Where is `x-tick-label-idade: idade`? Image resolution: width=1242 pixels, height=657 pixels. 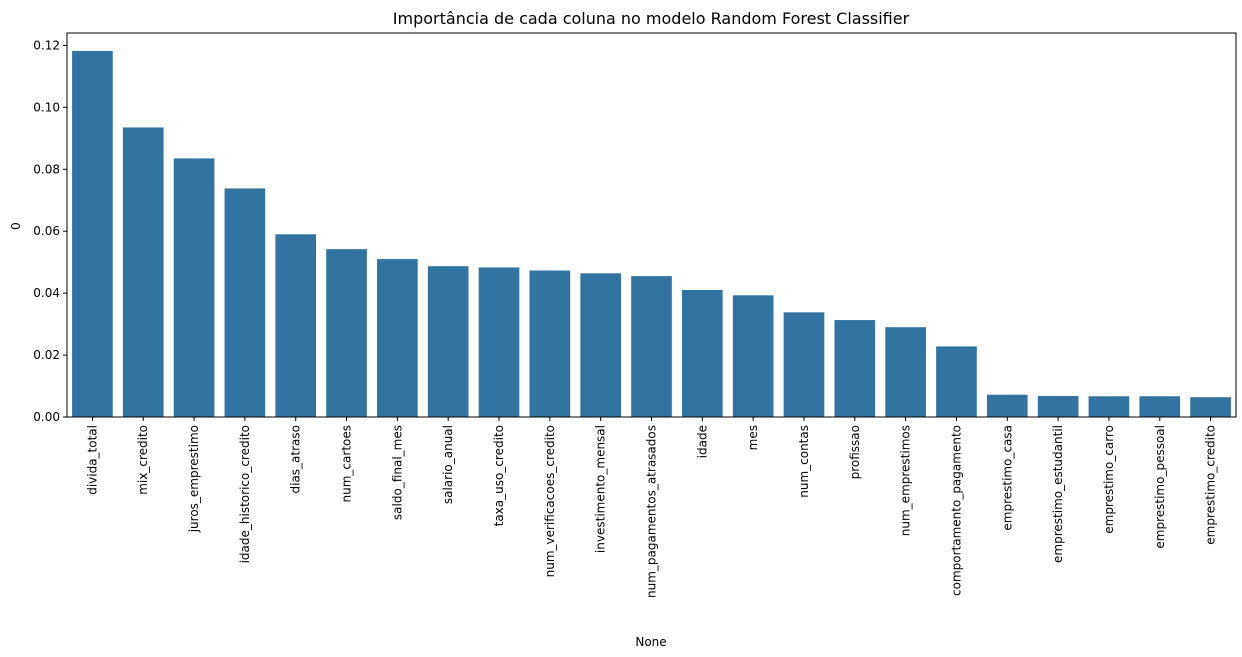 x-tick-label-idade: idade is located at coordinates (702, 441).